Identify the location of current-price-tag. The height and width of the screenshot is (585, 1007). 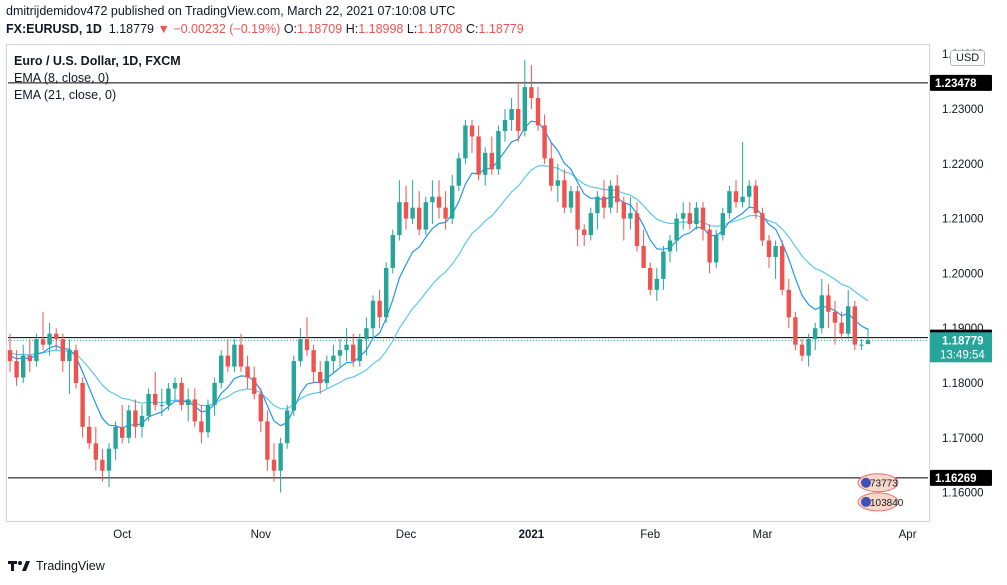
(961, 347).